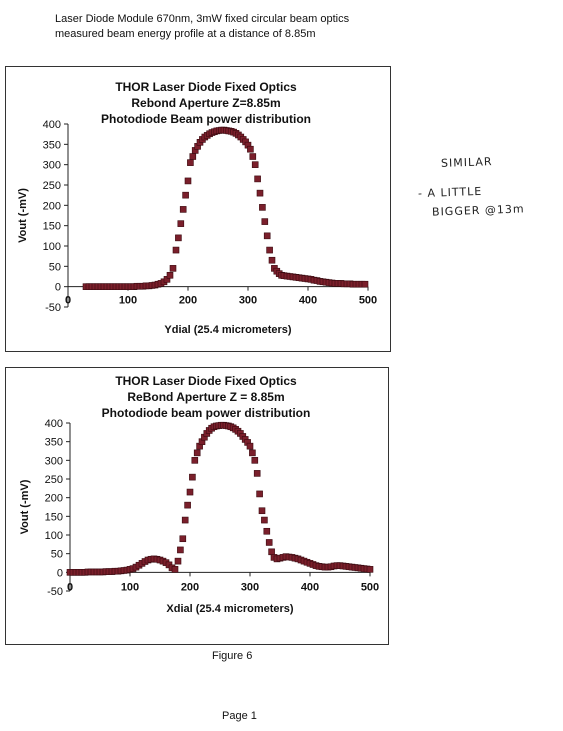 The image size is (563, 731). What do you see at coordinates (478, 210) in the screenshot?
I see `handwritten-note-bigger: BIGGER @13m` at bounding box center [478, 210].